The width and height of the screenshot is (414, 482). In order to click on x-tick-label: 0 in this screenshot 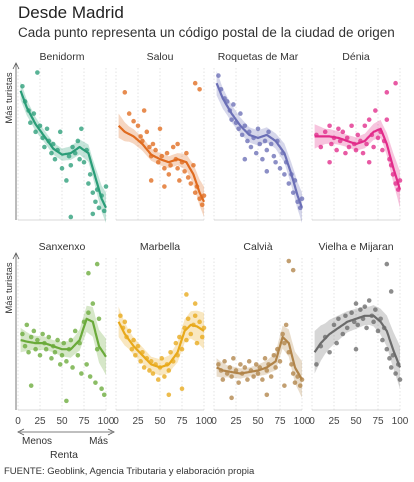, I will do `click(214, 421)`.